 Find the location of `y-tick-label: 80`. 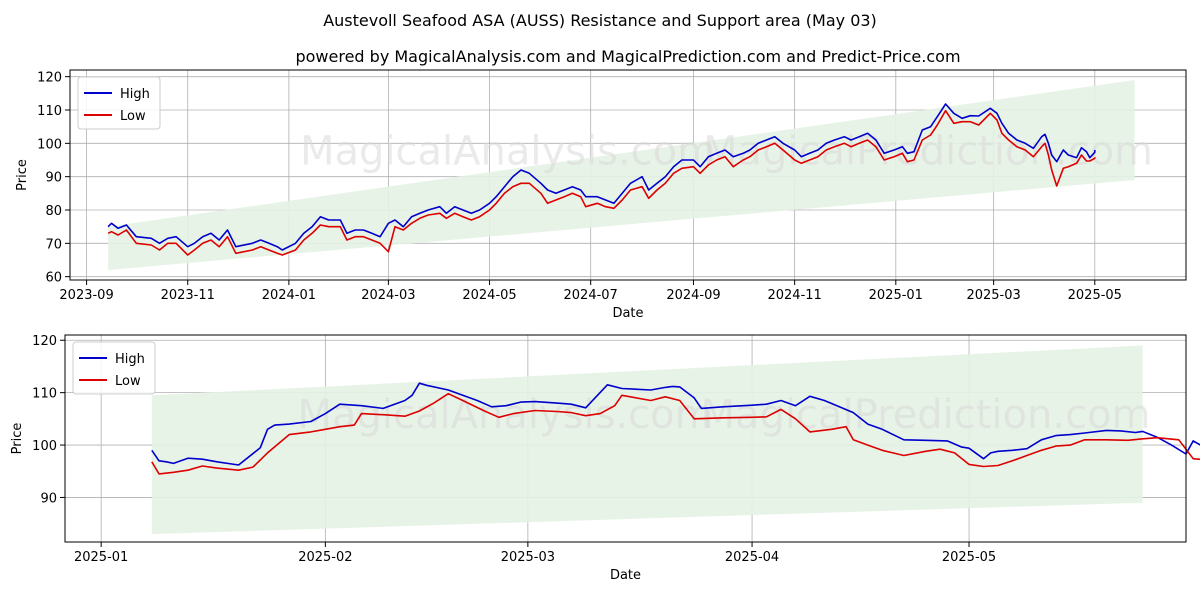

y-tick-label: 80 is located at coordinates (53, 211).